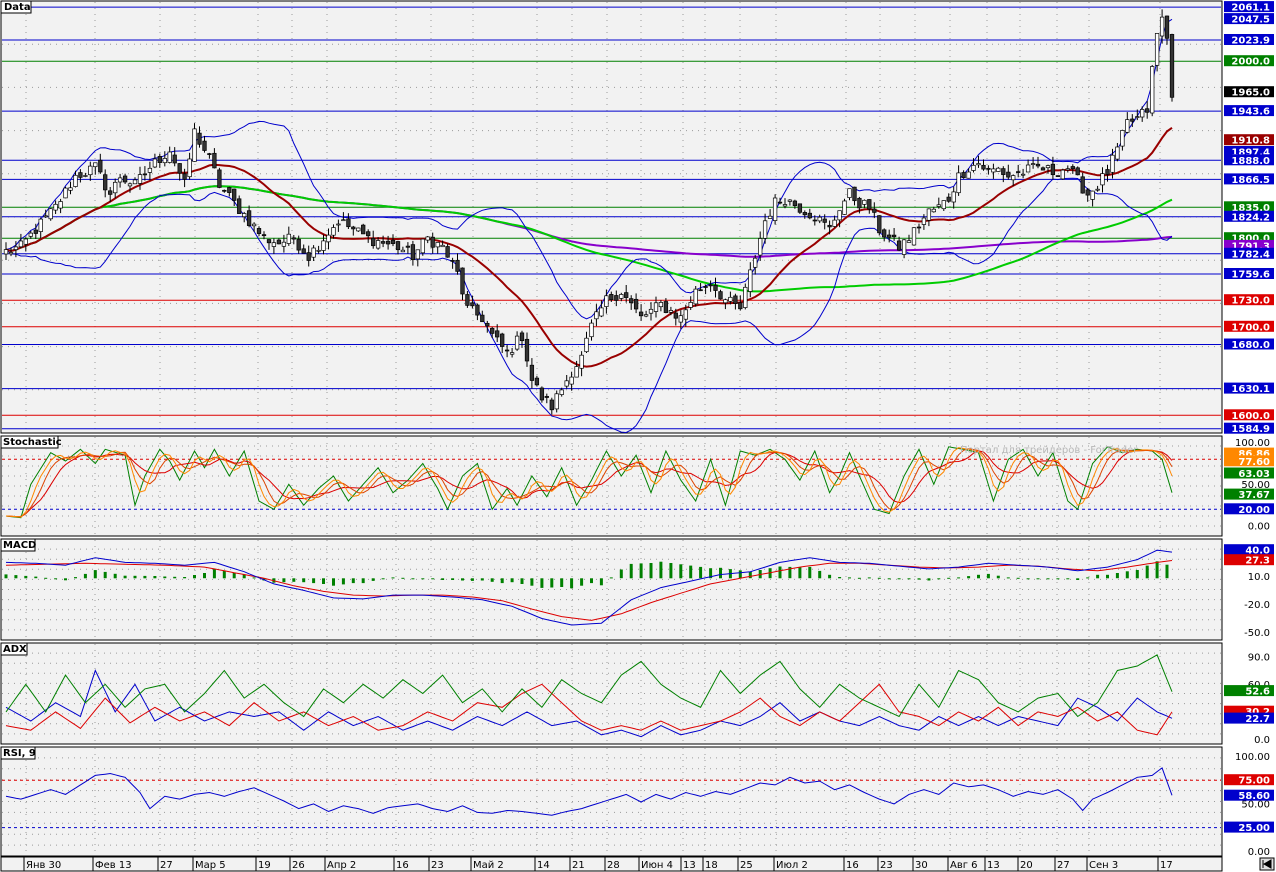 The image size is (1276, 872). Describe the element at coordinates (1249, 238) in the screenshot. I see `price-level-1800.0-box` at that location.